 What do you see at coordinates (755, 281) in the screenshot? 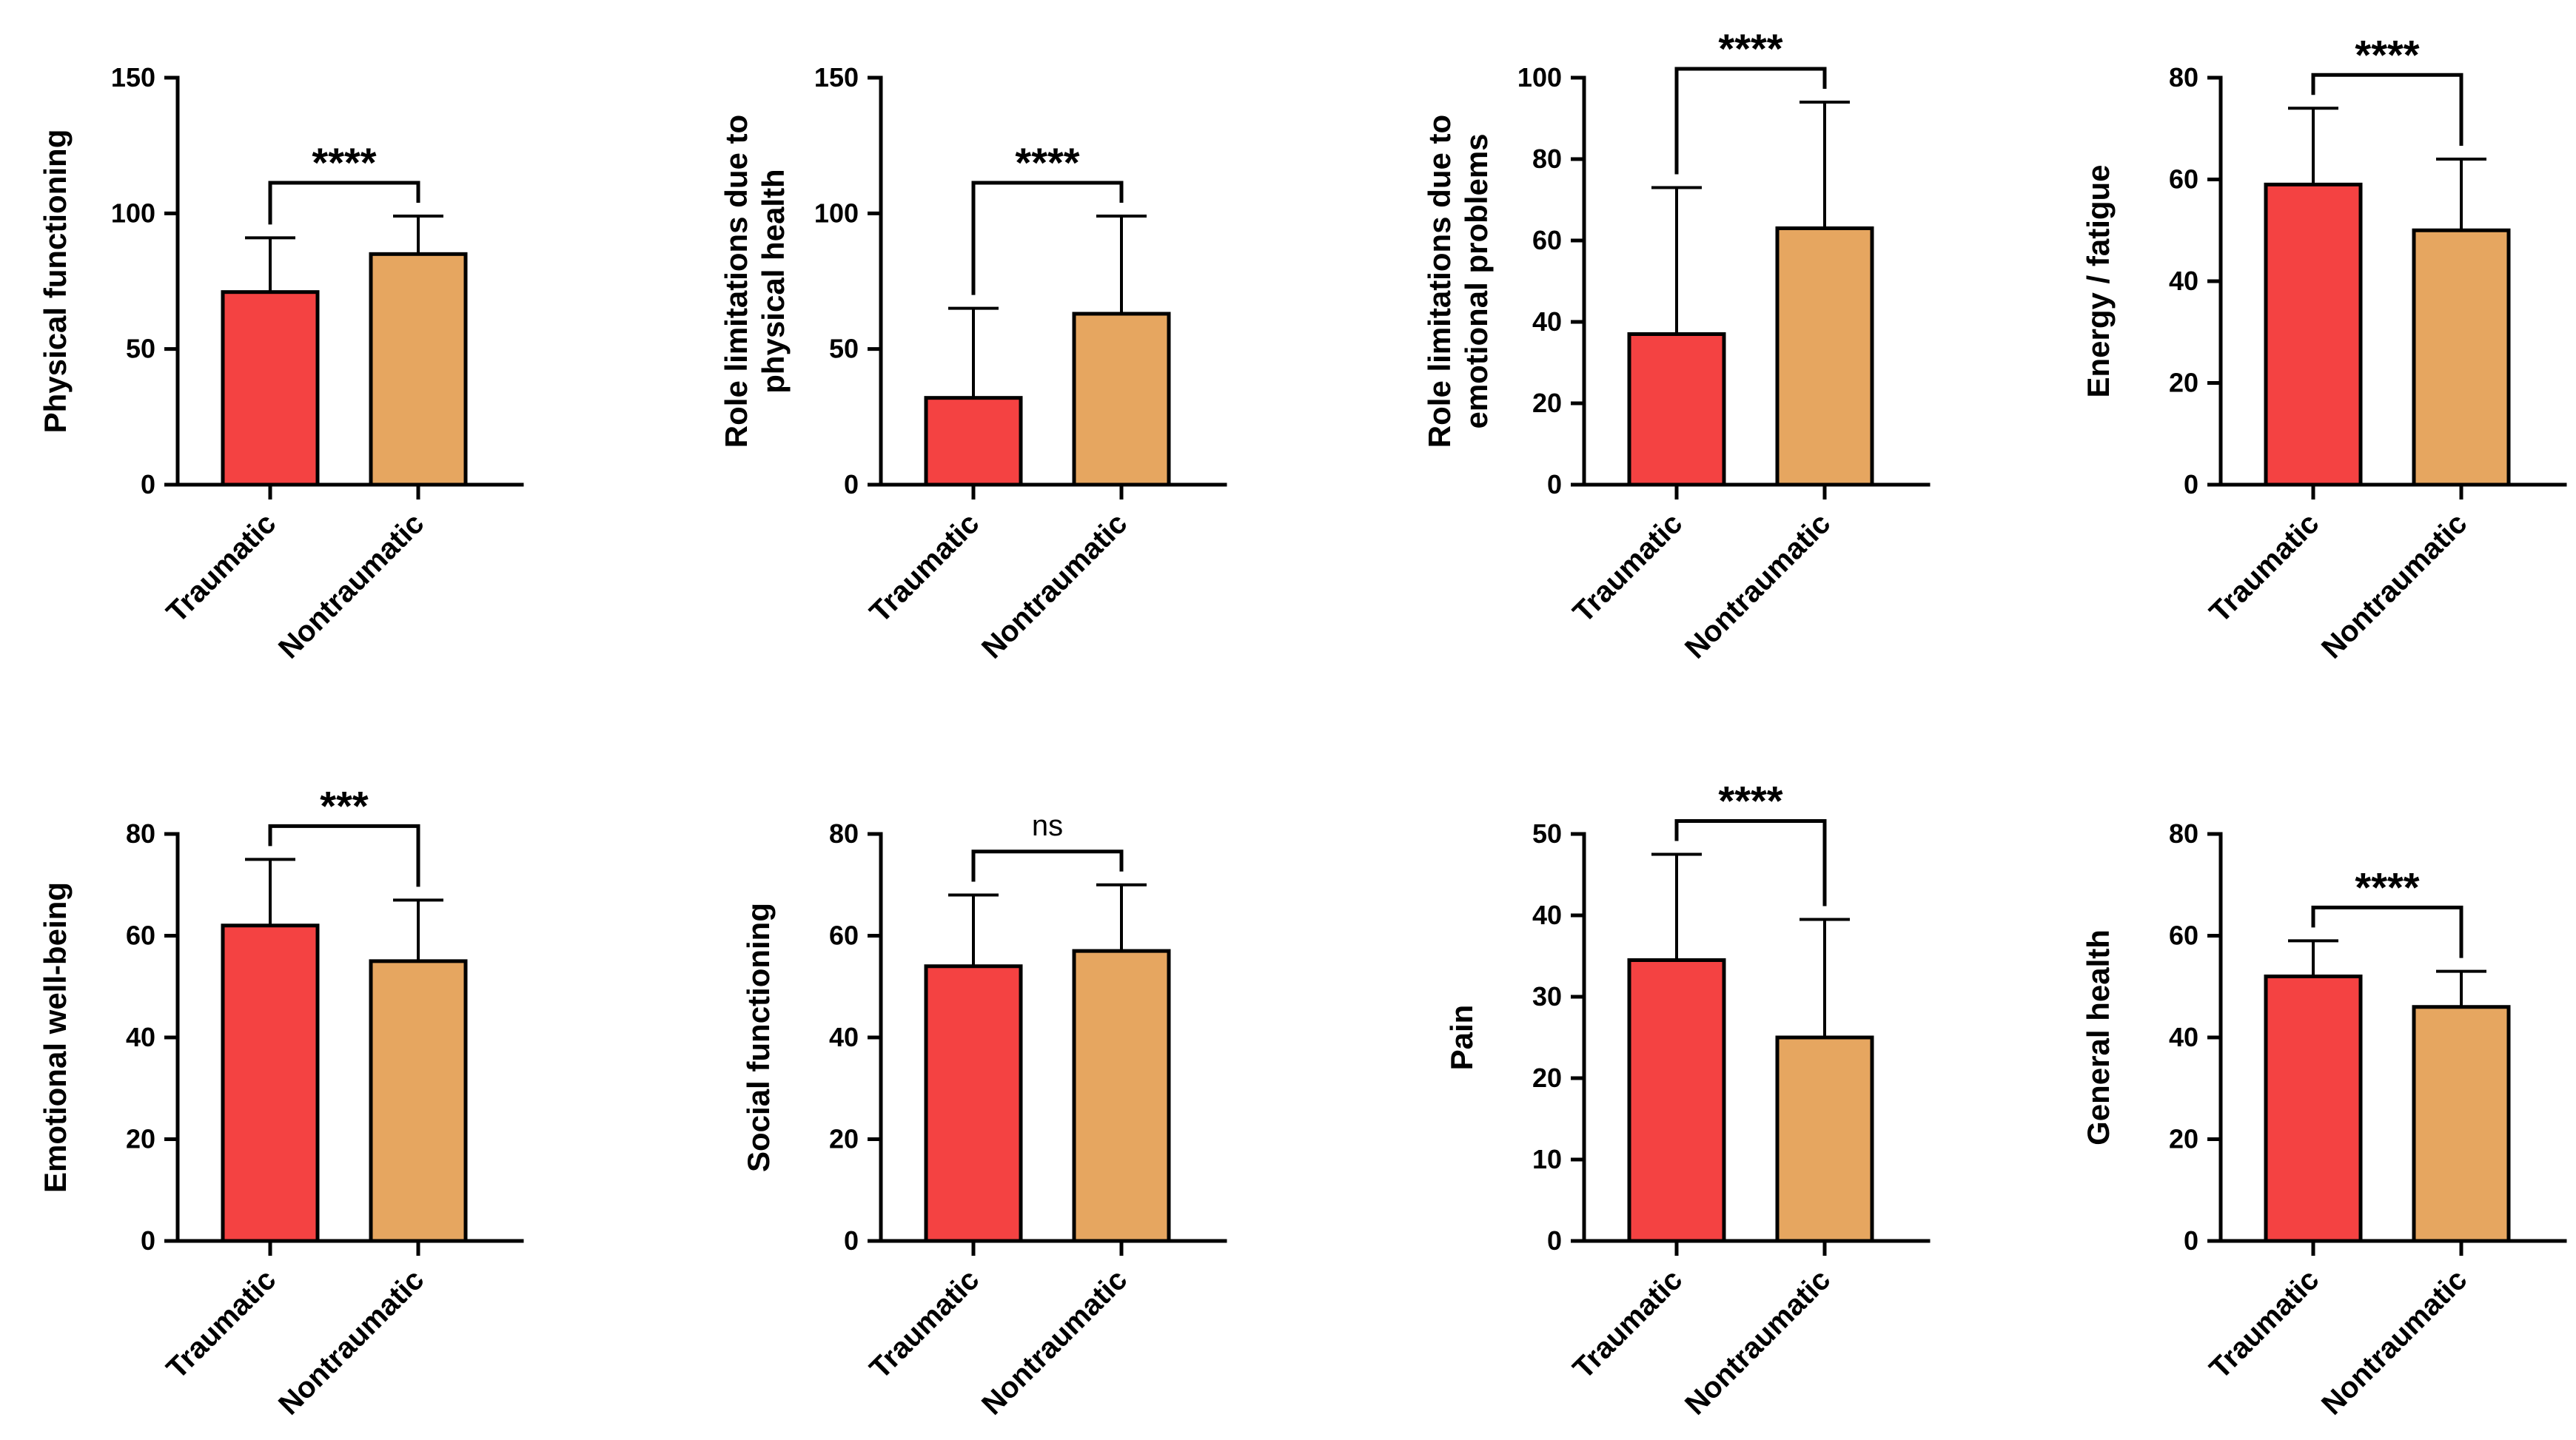
I see `y-axis-label: Role limitations due tophysical health` at bounding box center [755, 281].